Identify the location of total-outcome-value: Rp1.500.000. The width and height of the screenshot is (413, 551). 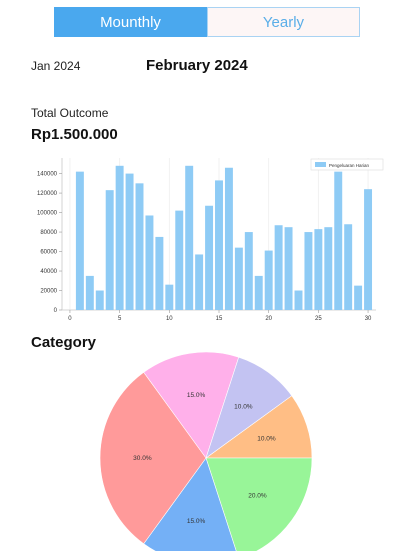
(74, 134).